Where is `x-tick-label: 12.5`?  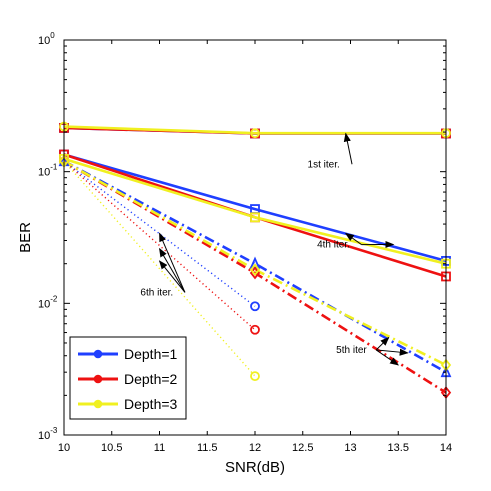
x-tick-label: 12.5 is located at coordinates (302, 448).